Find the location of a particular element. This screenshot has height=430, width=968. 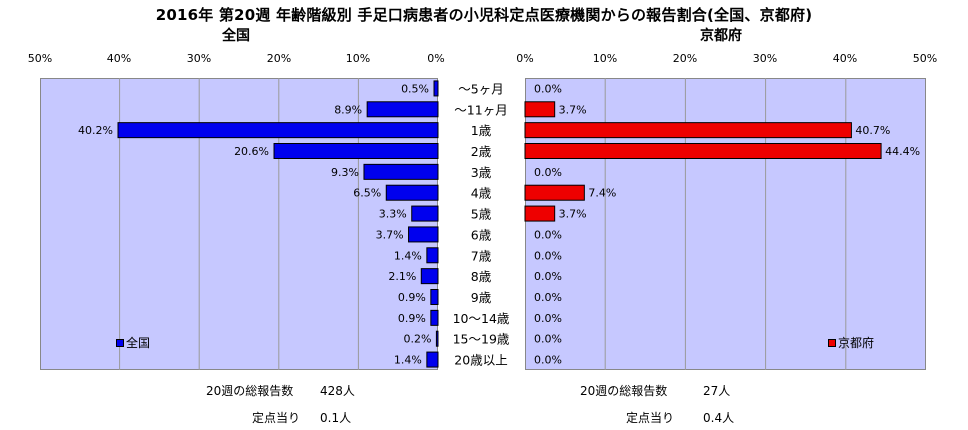

national-value-label: 3.7% is located at coordinates (390, 234).